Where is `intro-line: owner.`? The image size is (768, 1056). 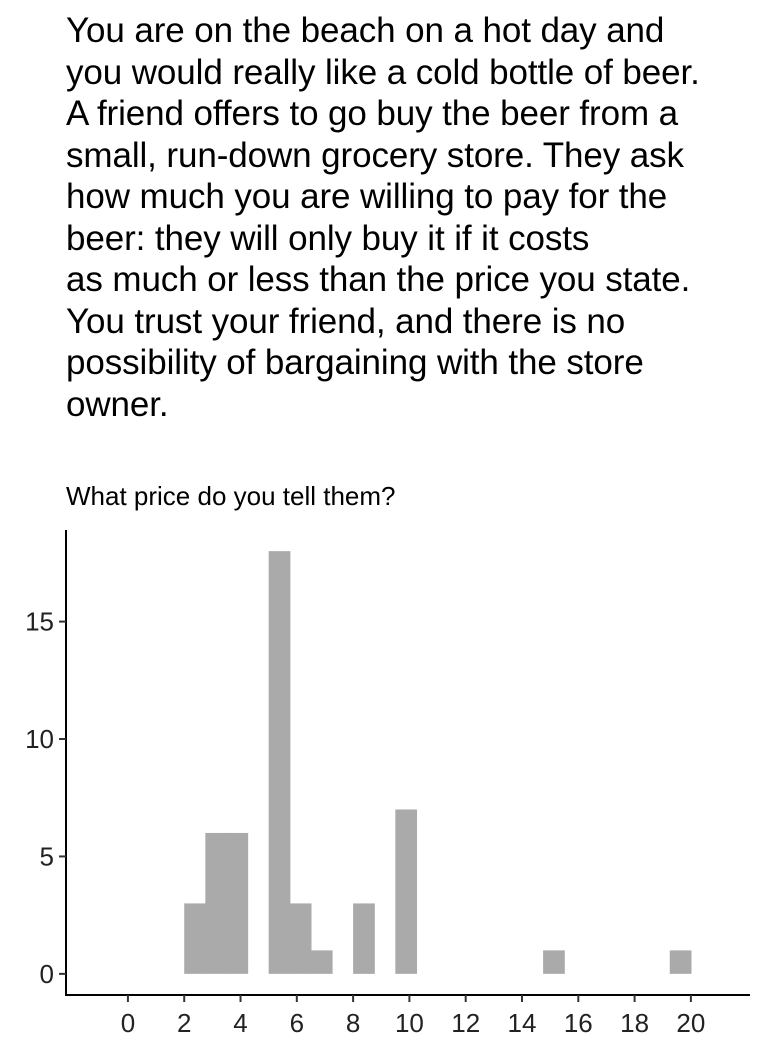
intro-line: owner. is located at coordinates (117, 404).